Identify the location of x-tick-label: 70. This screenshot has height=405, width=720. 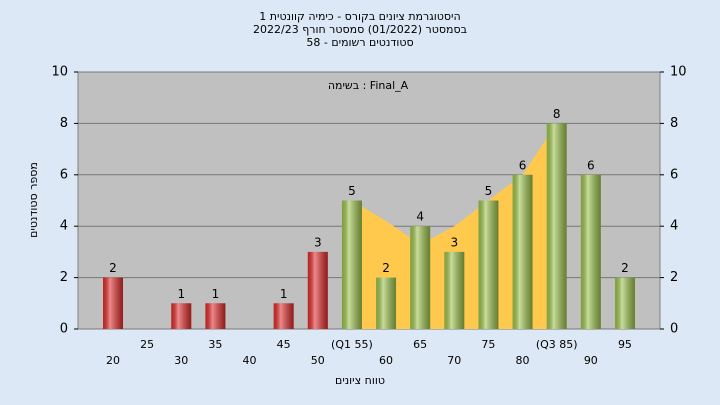
(454, 360).